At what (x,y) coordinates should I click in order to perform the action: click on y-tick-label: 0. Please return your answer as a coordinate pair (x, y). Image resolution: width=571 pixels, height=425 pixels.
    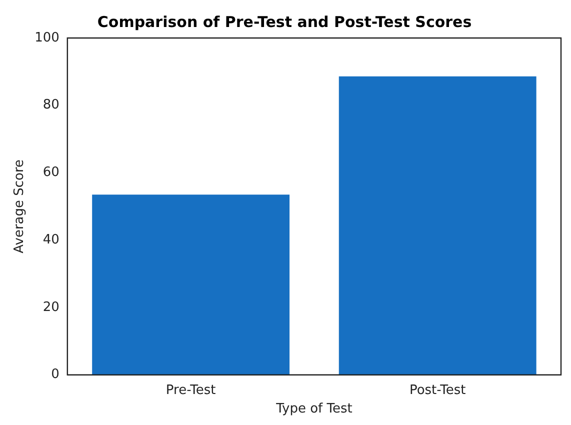
    Looking at the image, I should click on (55, 374).